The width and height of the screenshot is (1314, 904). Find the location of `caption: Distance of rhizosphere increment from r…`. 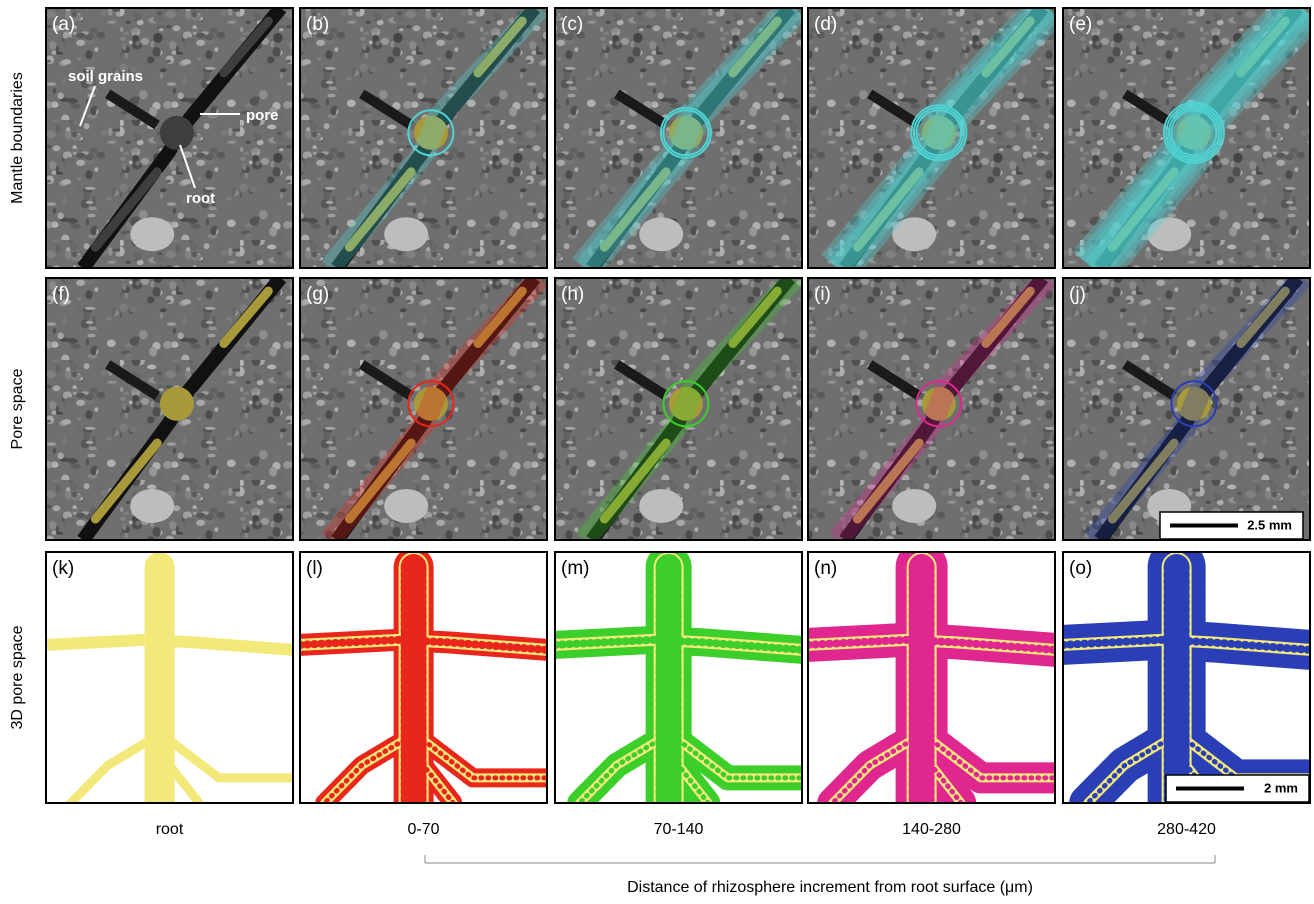

caption: Distance of rhizosphere increment from r… is located at coordinates (830, 887).